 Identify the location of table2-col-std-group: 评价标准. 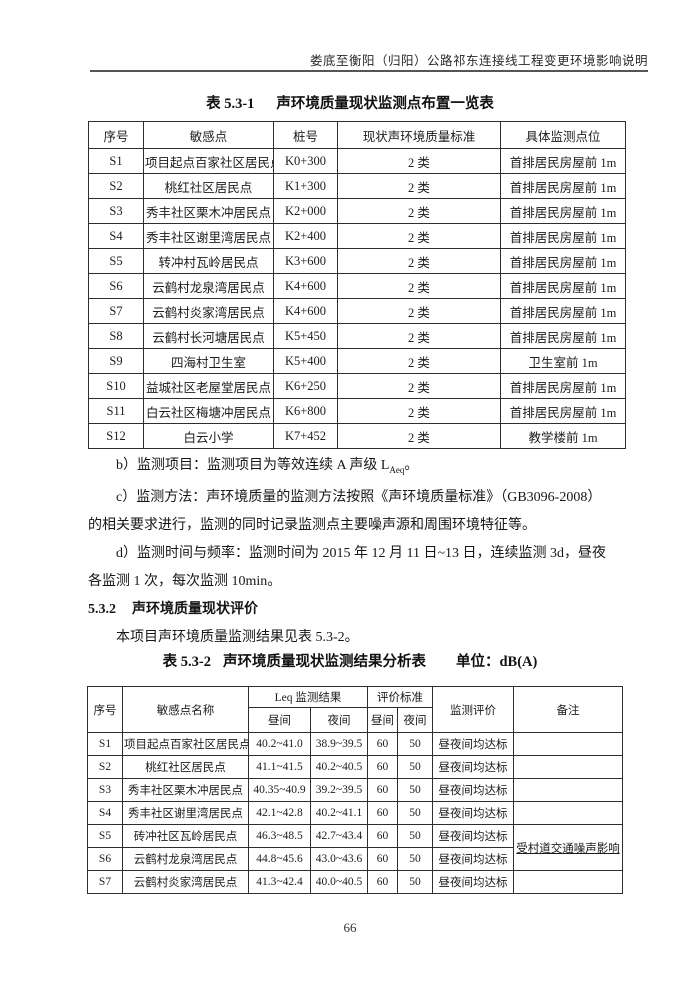
(400, 697).